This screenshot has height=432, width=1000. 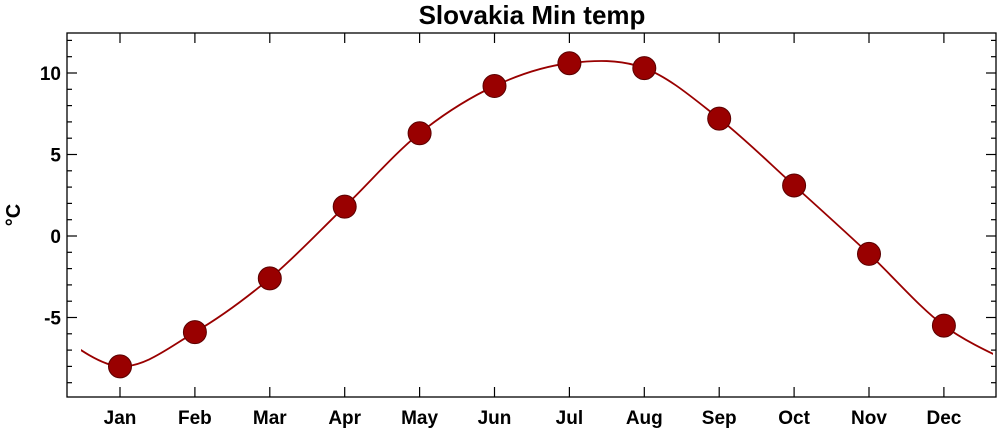 I want to click on y-axis-tick-labels: 10 5 0 -5, so click(x=51, y=197).